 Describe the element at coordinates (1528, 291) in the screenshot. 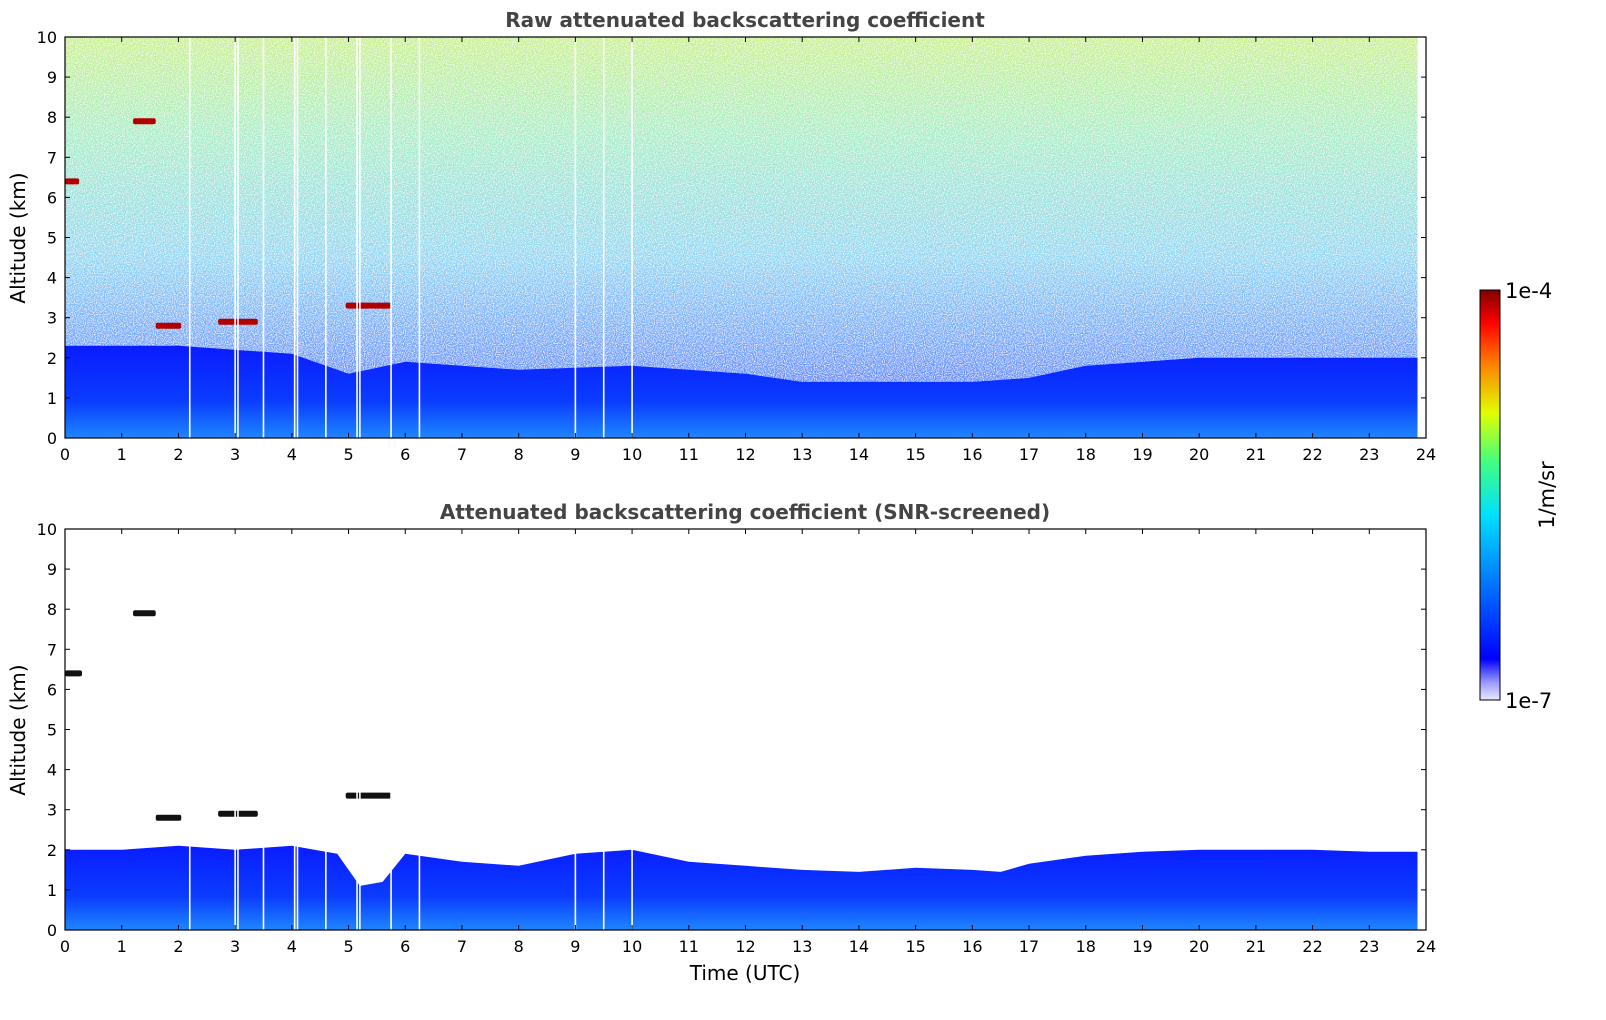

I see `colorbar-max-label: 1e-4` at that location.